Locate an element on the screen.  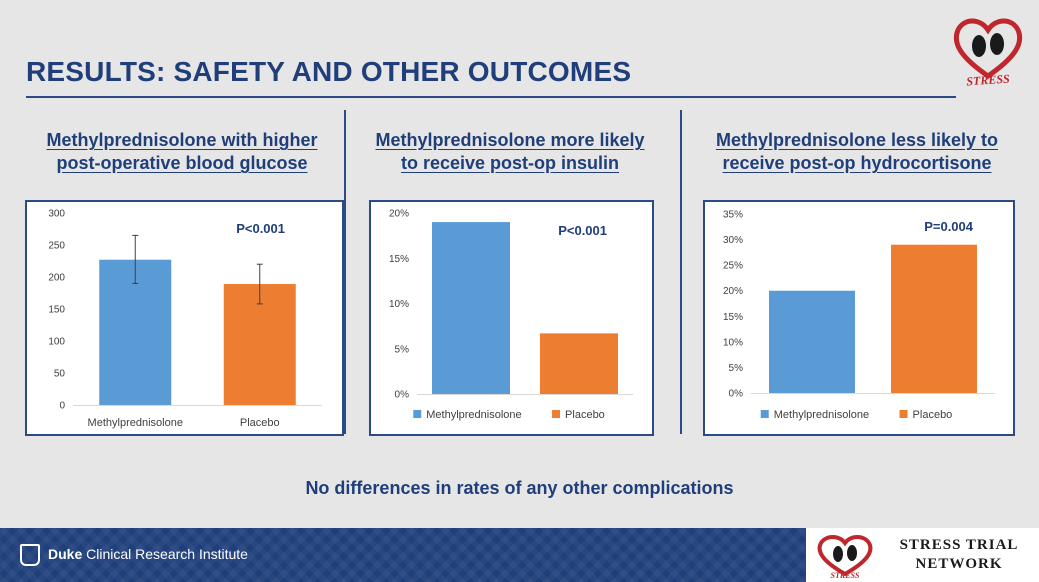
y-tick-label: 35% is located at coordinates (733, 215).